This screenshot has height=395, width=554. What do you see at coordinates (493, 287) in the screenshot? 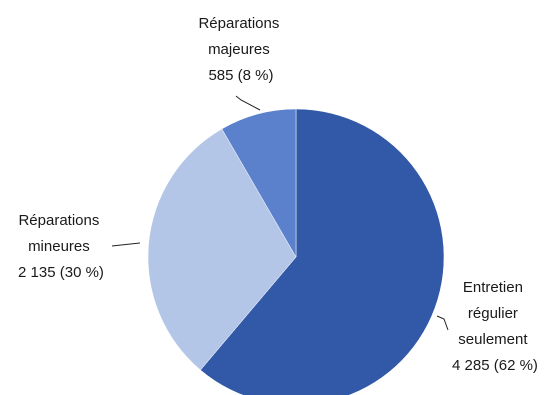
I see `slice-label-regular-line1: Entretien` at bounding box center [493, 287].